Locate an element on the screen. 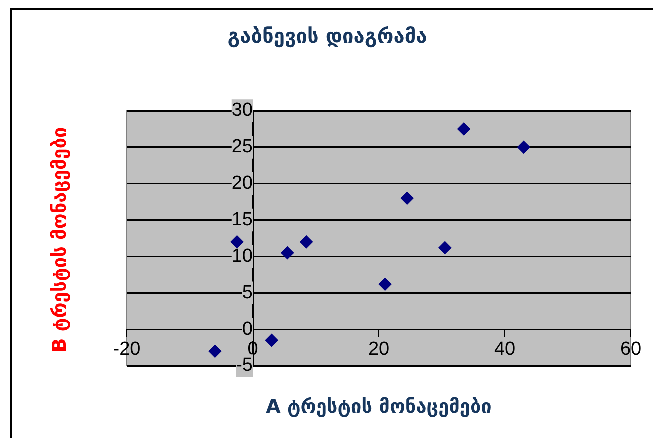 Image resolution: width=655 pixels, height=438 pixels. y-tick-label: 30 is located at coordinates (242, 111).